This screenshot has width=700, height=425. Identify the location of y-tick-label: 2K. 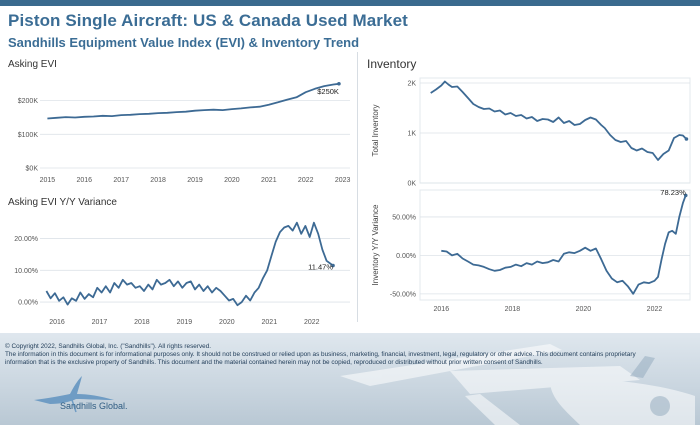
(411, 84).